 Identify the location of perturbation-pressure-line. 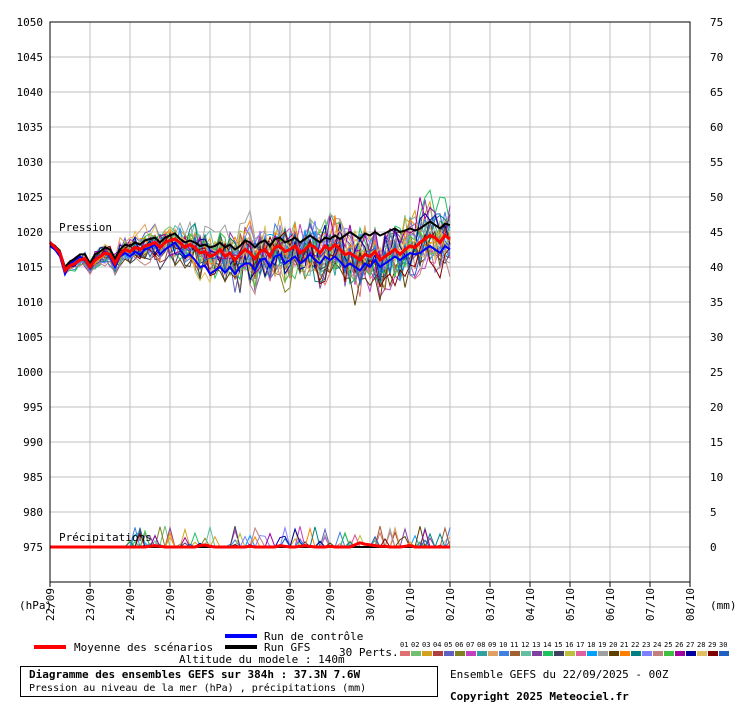
(250, 248).